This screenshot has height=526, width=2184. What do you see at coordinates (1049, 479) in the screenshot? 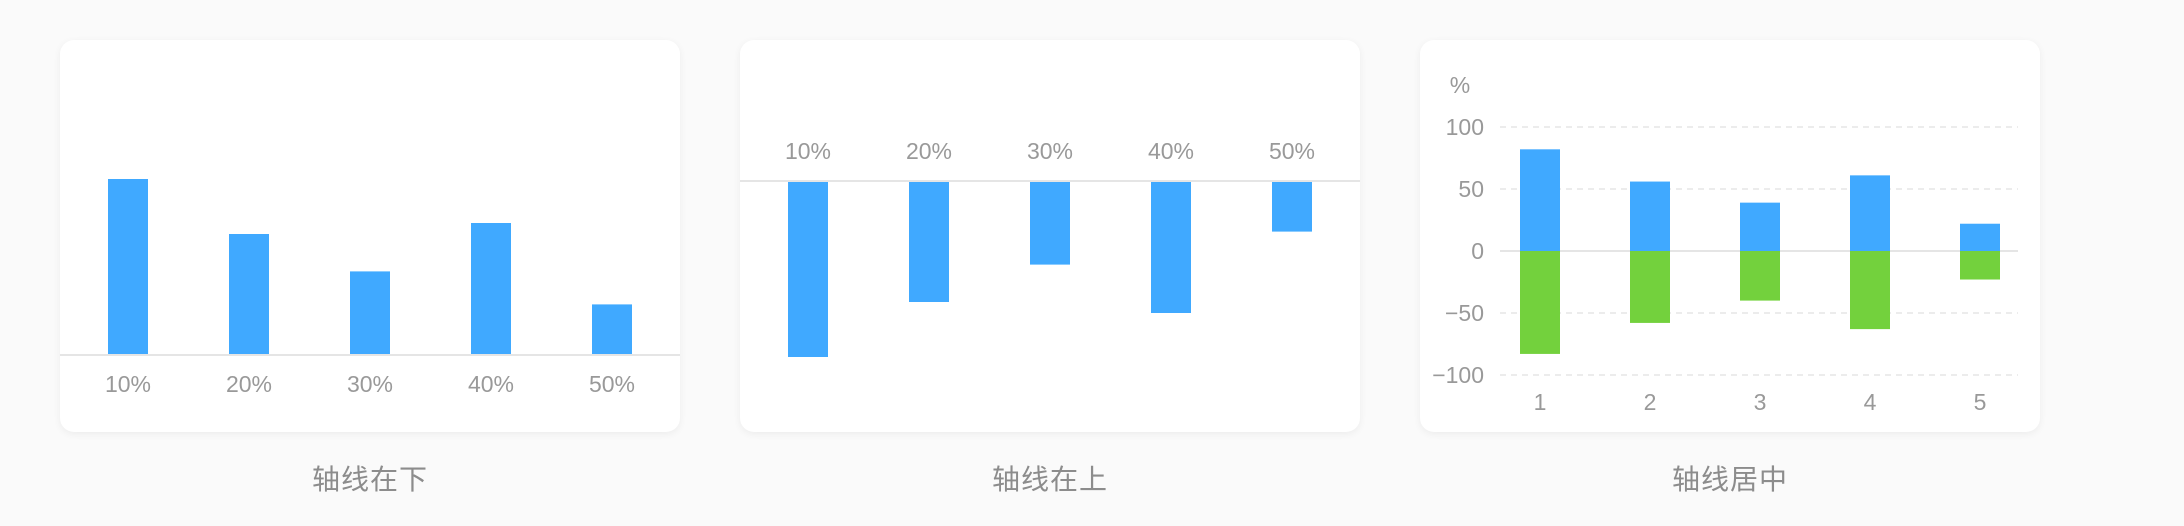
I see `caption-axis-top: 轴线在上` at bounding box center [1049, 479].